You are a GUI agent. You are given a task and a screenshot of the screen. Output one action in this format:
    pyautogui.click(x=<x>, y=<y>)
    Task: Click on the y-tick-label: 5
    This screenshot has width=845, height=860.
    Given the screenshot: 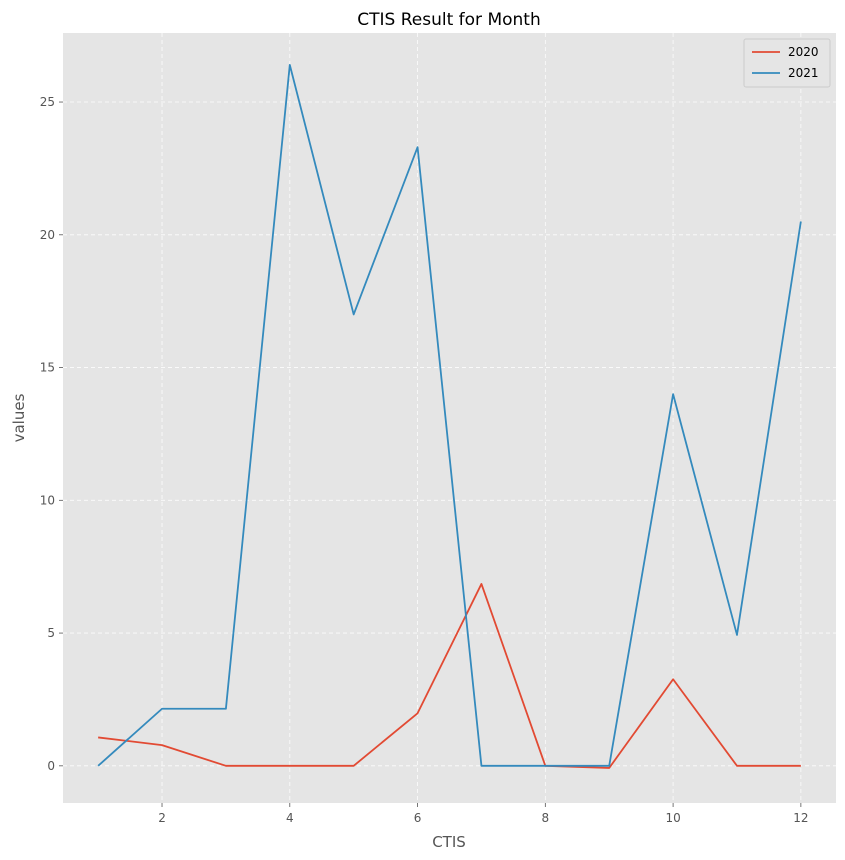 What is the action you would take?
    pyautogui.click(x=51, y=633)
    